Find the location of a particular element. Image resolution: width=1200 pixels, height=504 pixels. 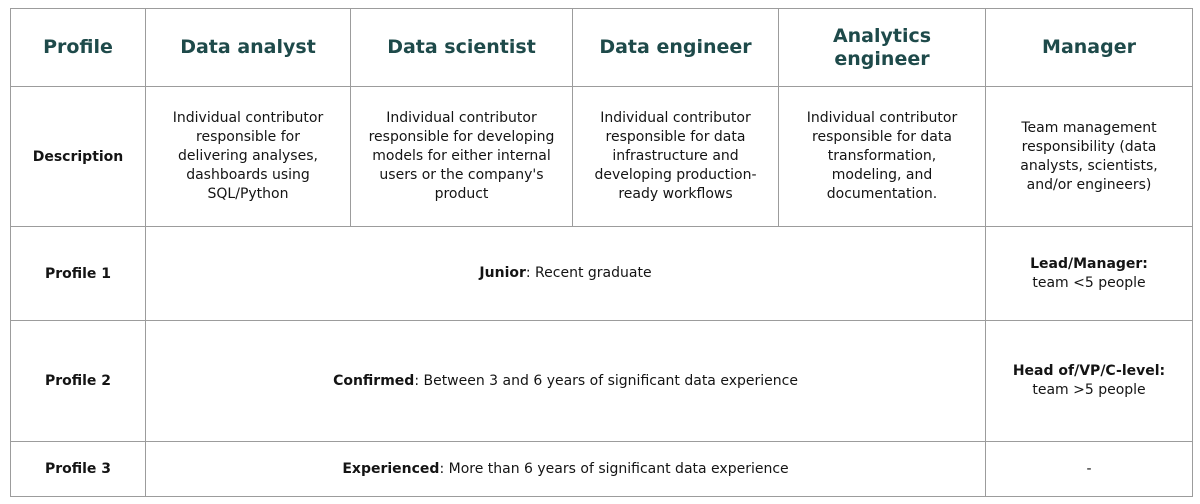

header-data-engineer: Data engineer is located at coordinates (675, 47).